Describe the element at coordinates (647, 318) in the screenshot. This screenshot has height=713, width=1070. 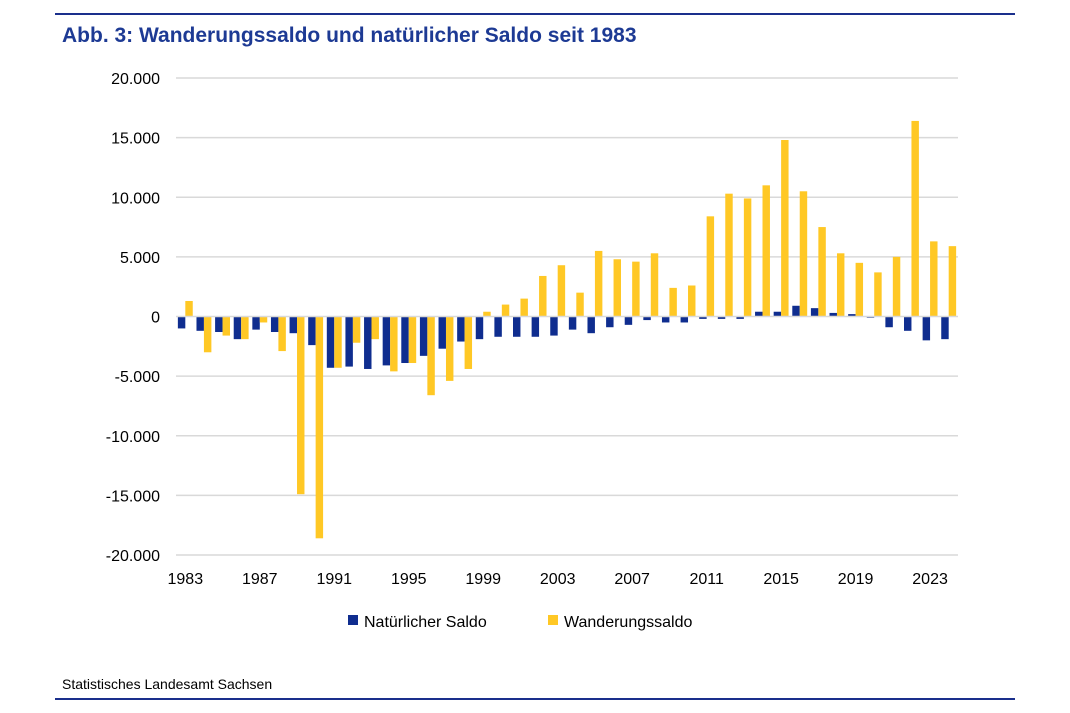
I see `bar-natuerlicher-saldo-2008` at that location.